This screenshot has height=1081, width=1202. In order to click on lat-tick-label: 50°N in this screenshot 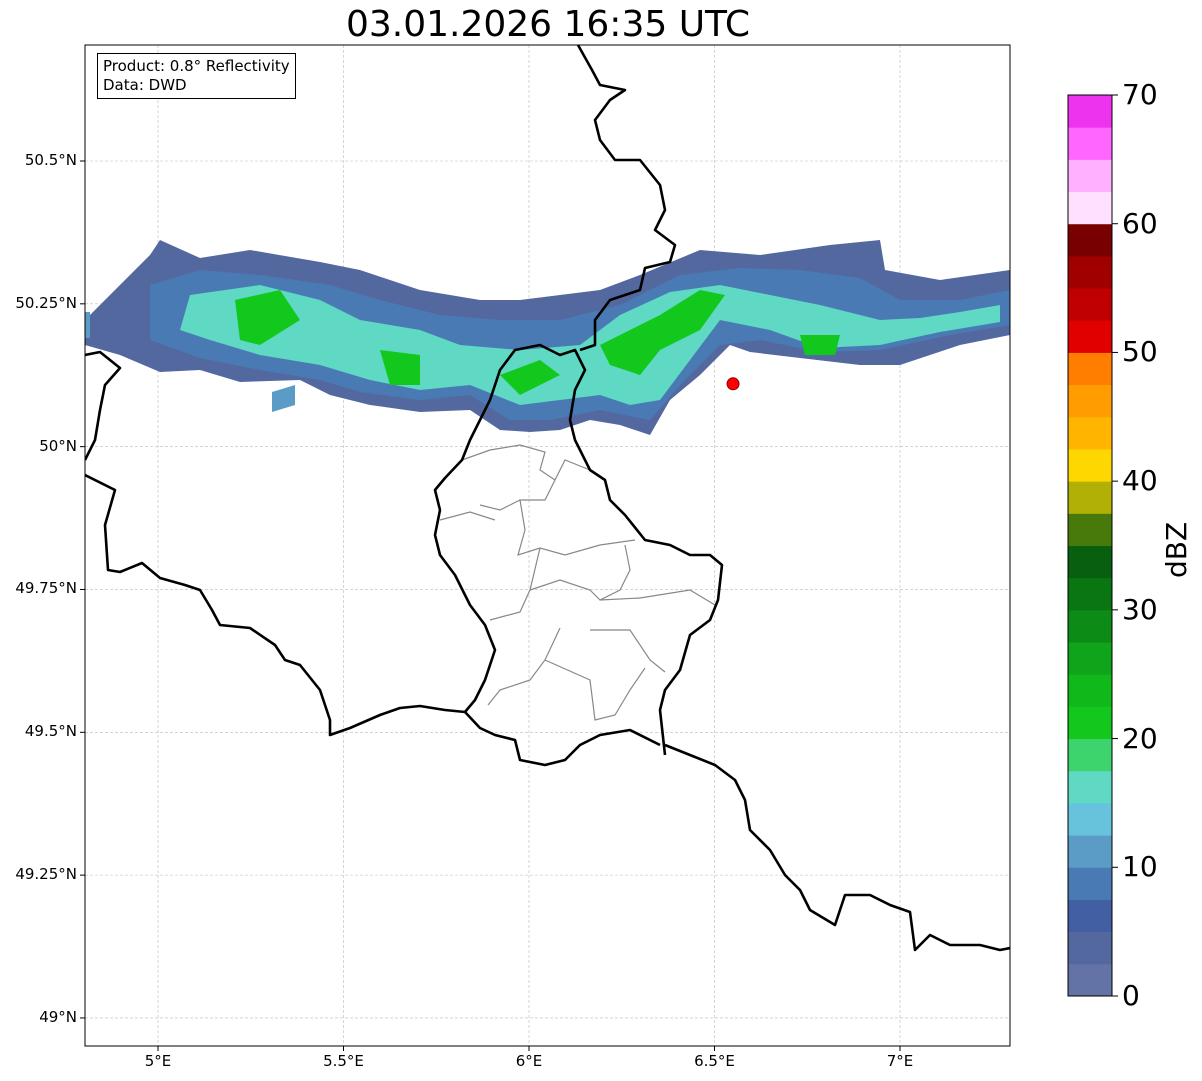, I will do `click(58, 445)`.